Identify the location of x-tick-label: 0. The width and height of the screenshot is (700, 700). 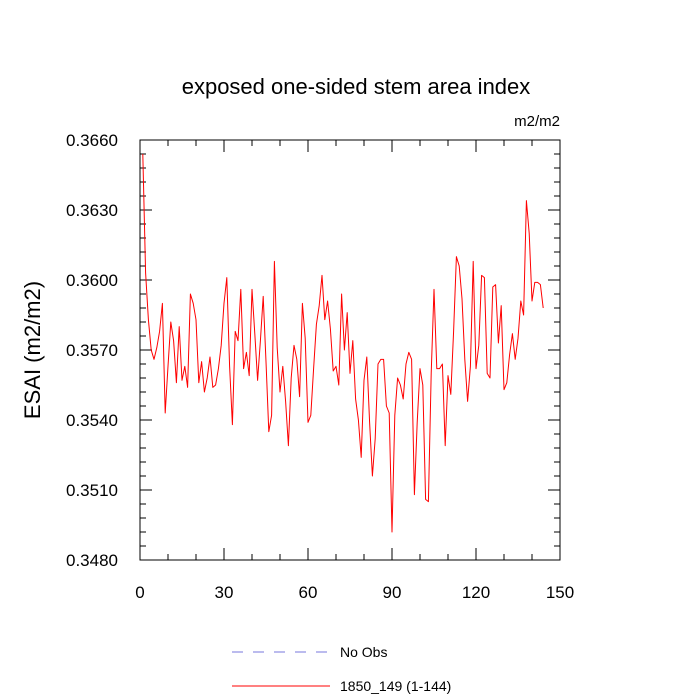
(139, 592).